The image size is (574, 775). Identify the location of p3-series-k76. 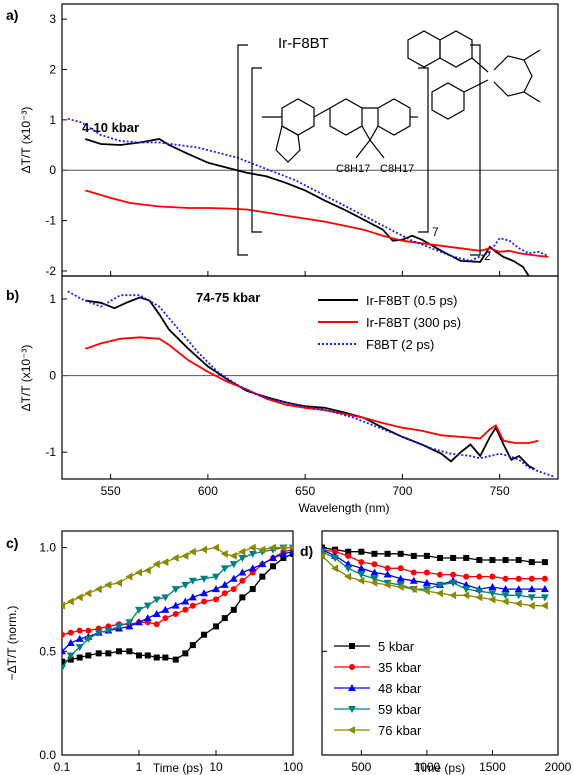
(433, 581).